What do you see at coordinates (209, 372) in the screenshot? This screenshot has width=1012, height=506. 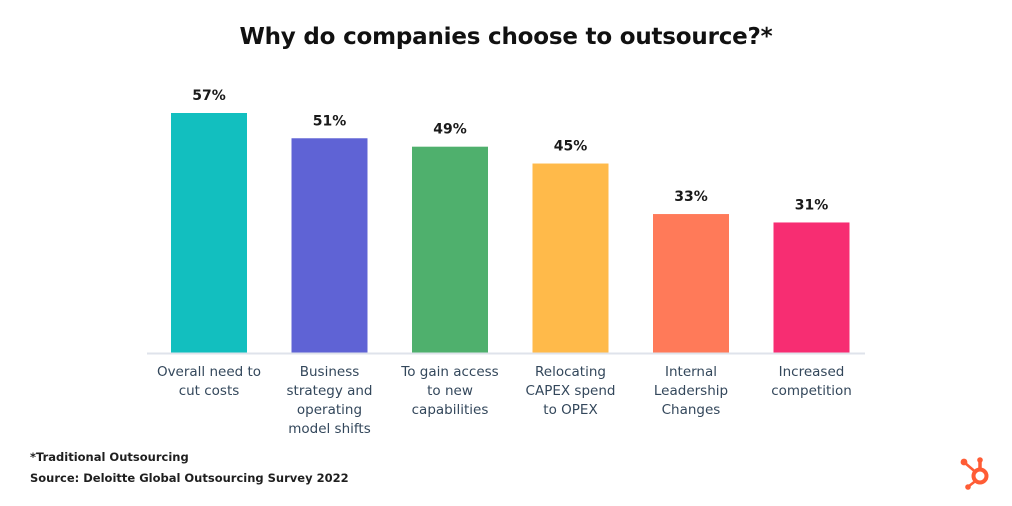 I see `category-label-line: Overall need to` at bounding box center [209, 372].